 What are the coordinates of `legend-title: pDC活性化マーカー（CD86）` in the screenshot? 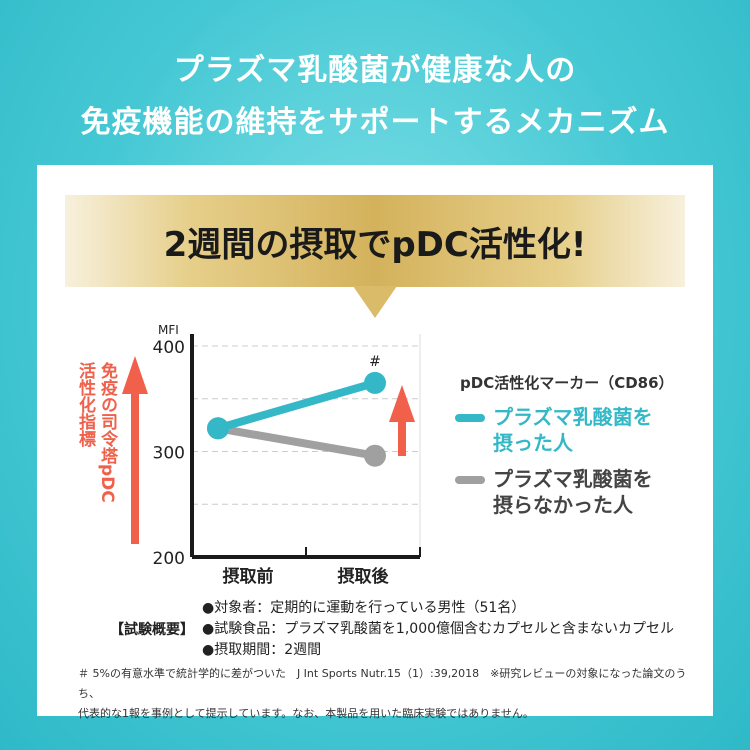 It's located at (567, 383).